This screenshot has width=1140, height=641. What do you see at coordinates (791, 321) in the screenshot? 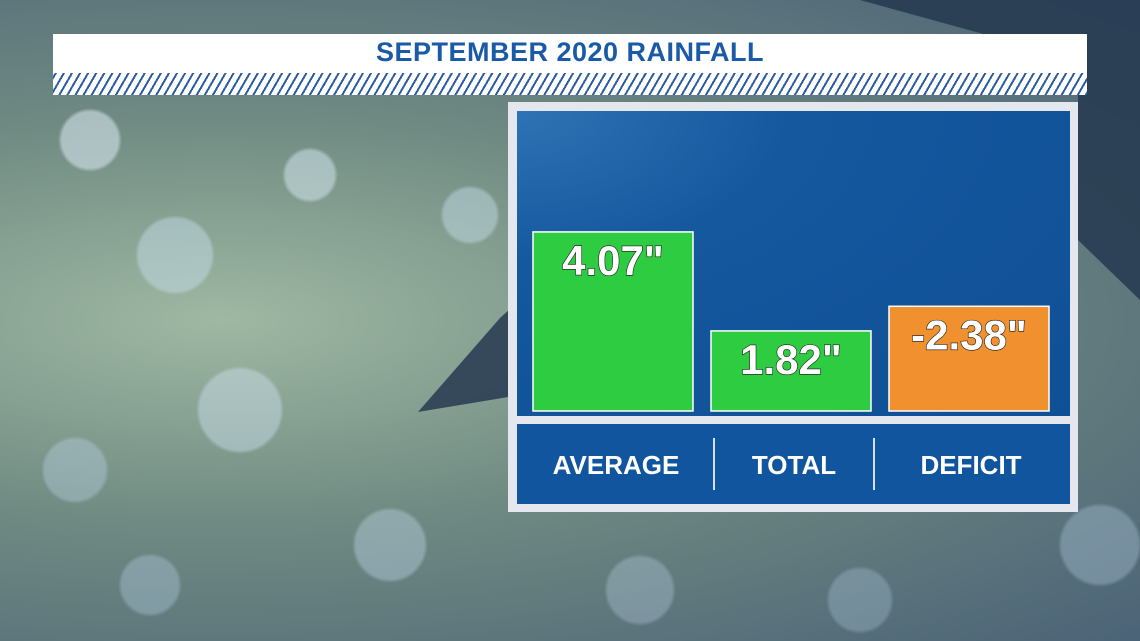
I see `bars-svg: 4.07" 1.82" -2.38"` at bounding box center [791, 321].